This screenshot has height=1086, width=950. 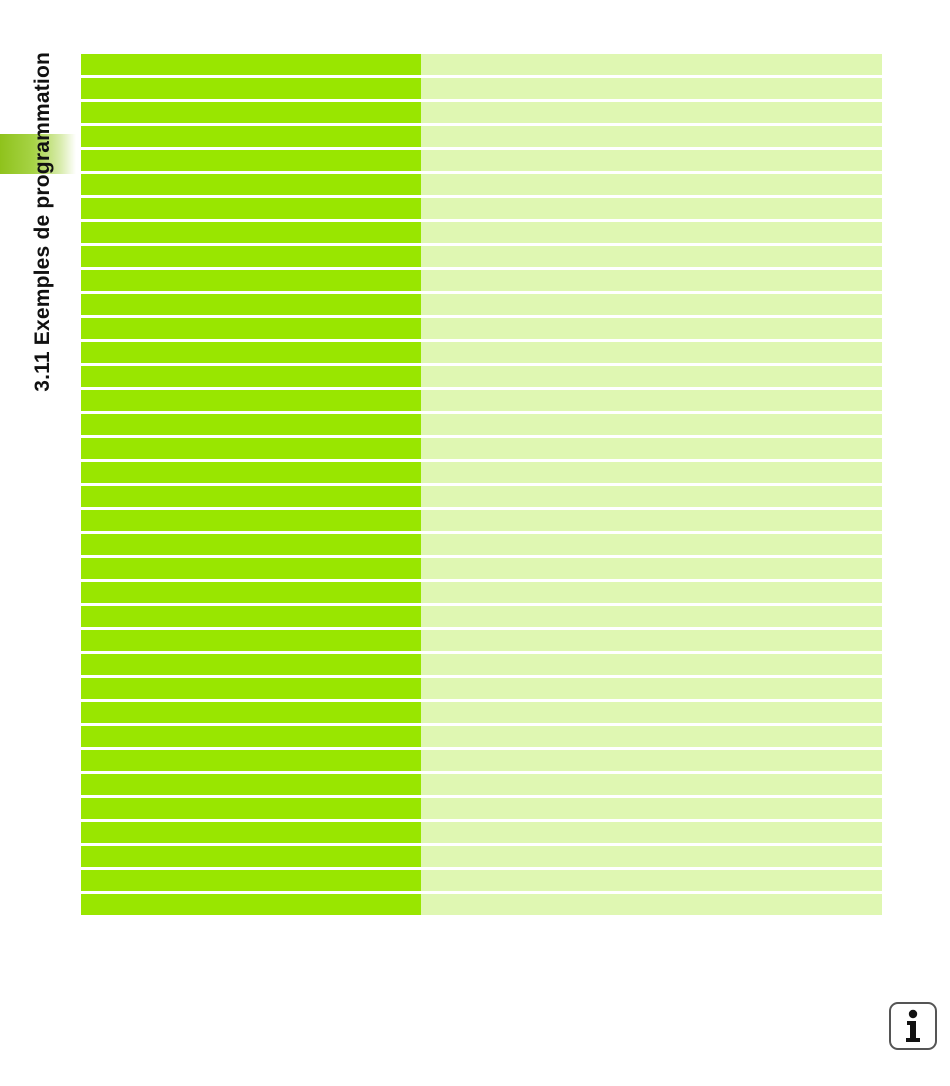 I want to click on section-title-container: 3.11 Exemples de programmation, so click(x=43, y=257).